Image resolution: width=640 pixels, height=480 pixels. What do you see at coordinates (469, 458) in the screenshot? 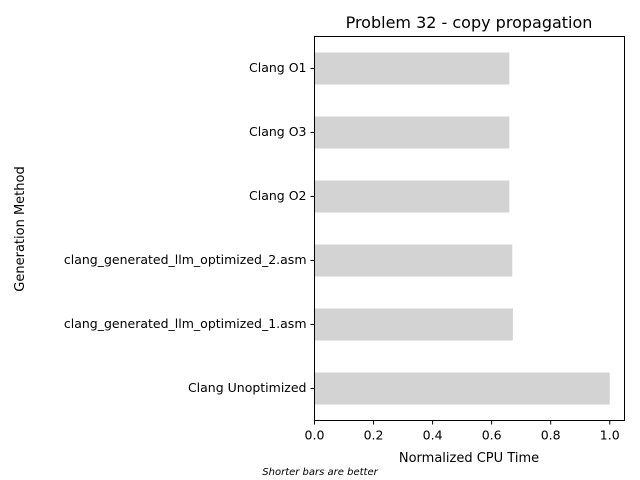
I see `x-axis-label: Normalized CPU Time` at bounding box center [469, 458].